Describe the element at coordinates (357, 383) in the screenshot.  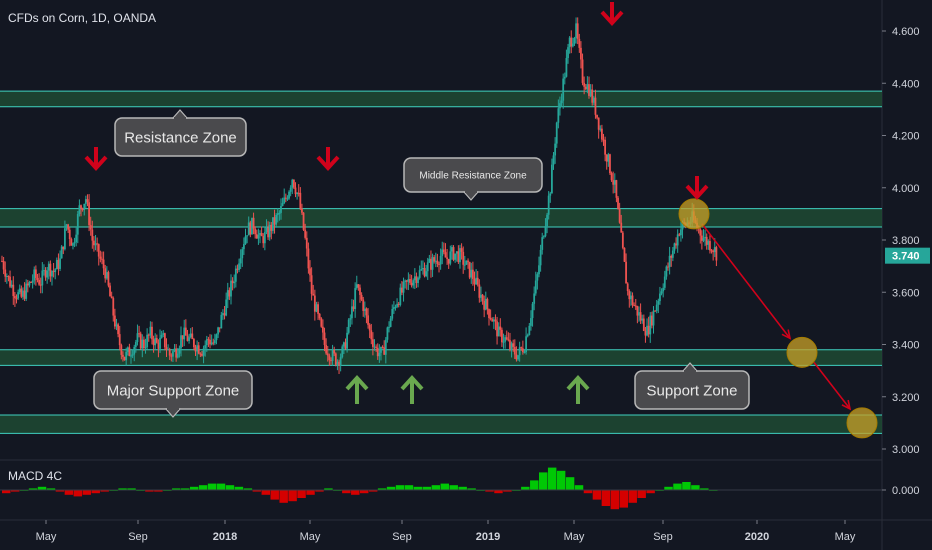
I see `up-arrow-icon` at that location.